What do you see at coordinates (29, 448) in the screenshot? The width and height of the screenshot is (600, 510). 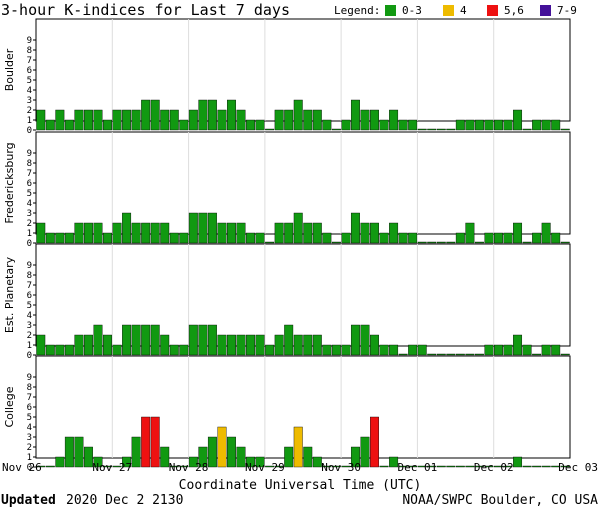 I see `y-tick-label: 2` at bounding box center [29, 448].